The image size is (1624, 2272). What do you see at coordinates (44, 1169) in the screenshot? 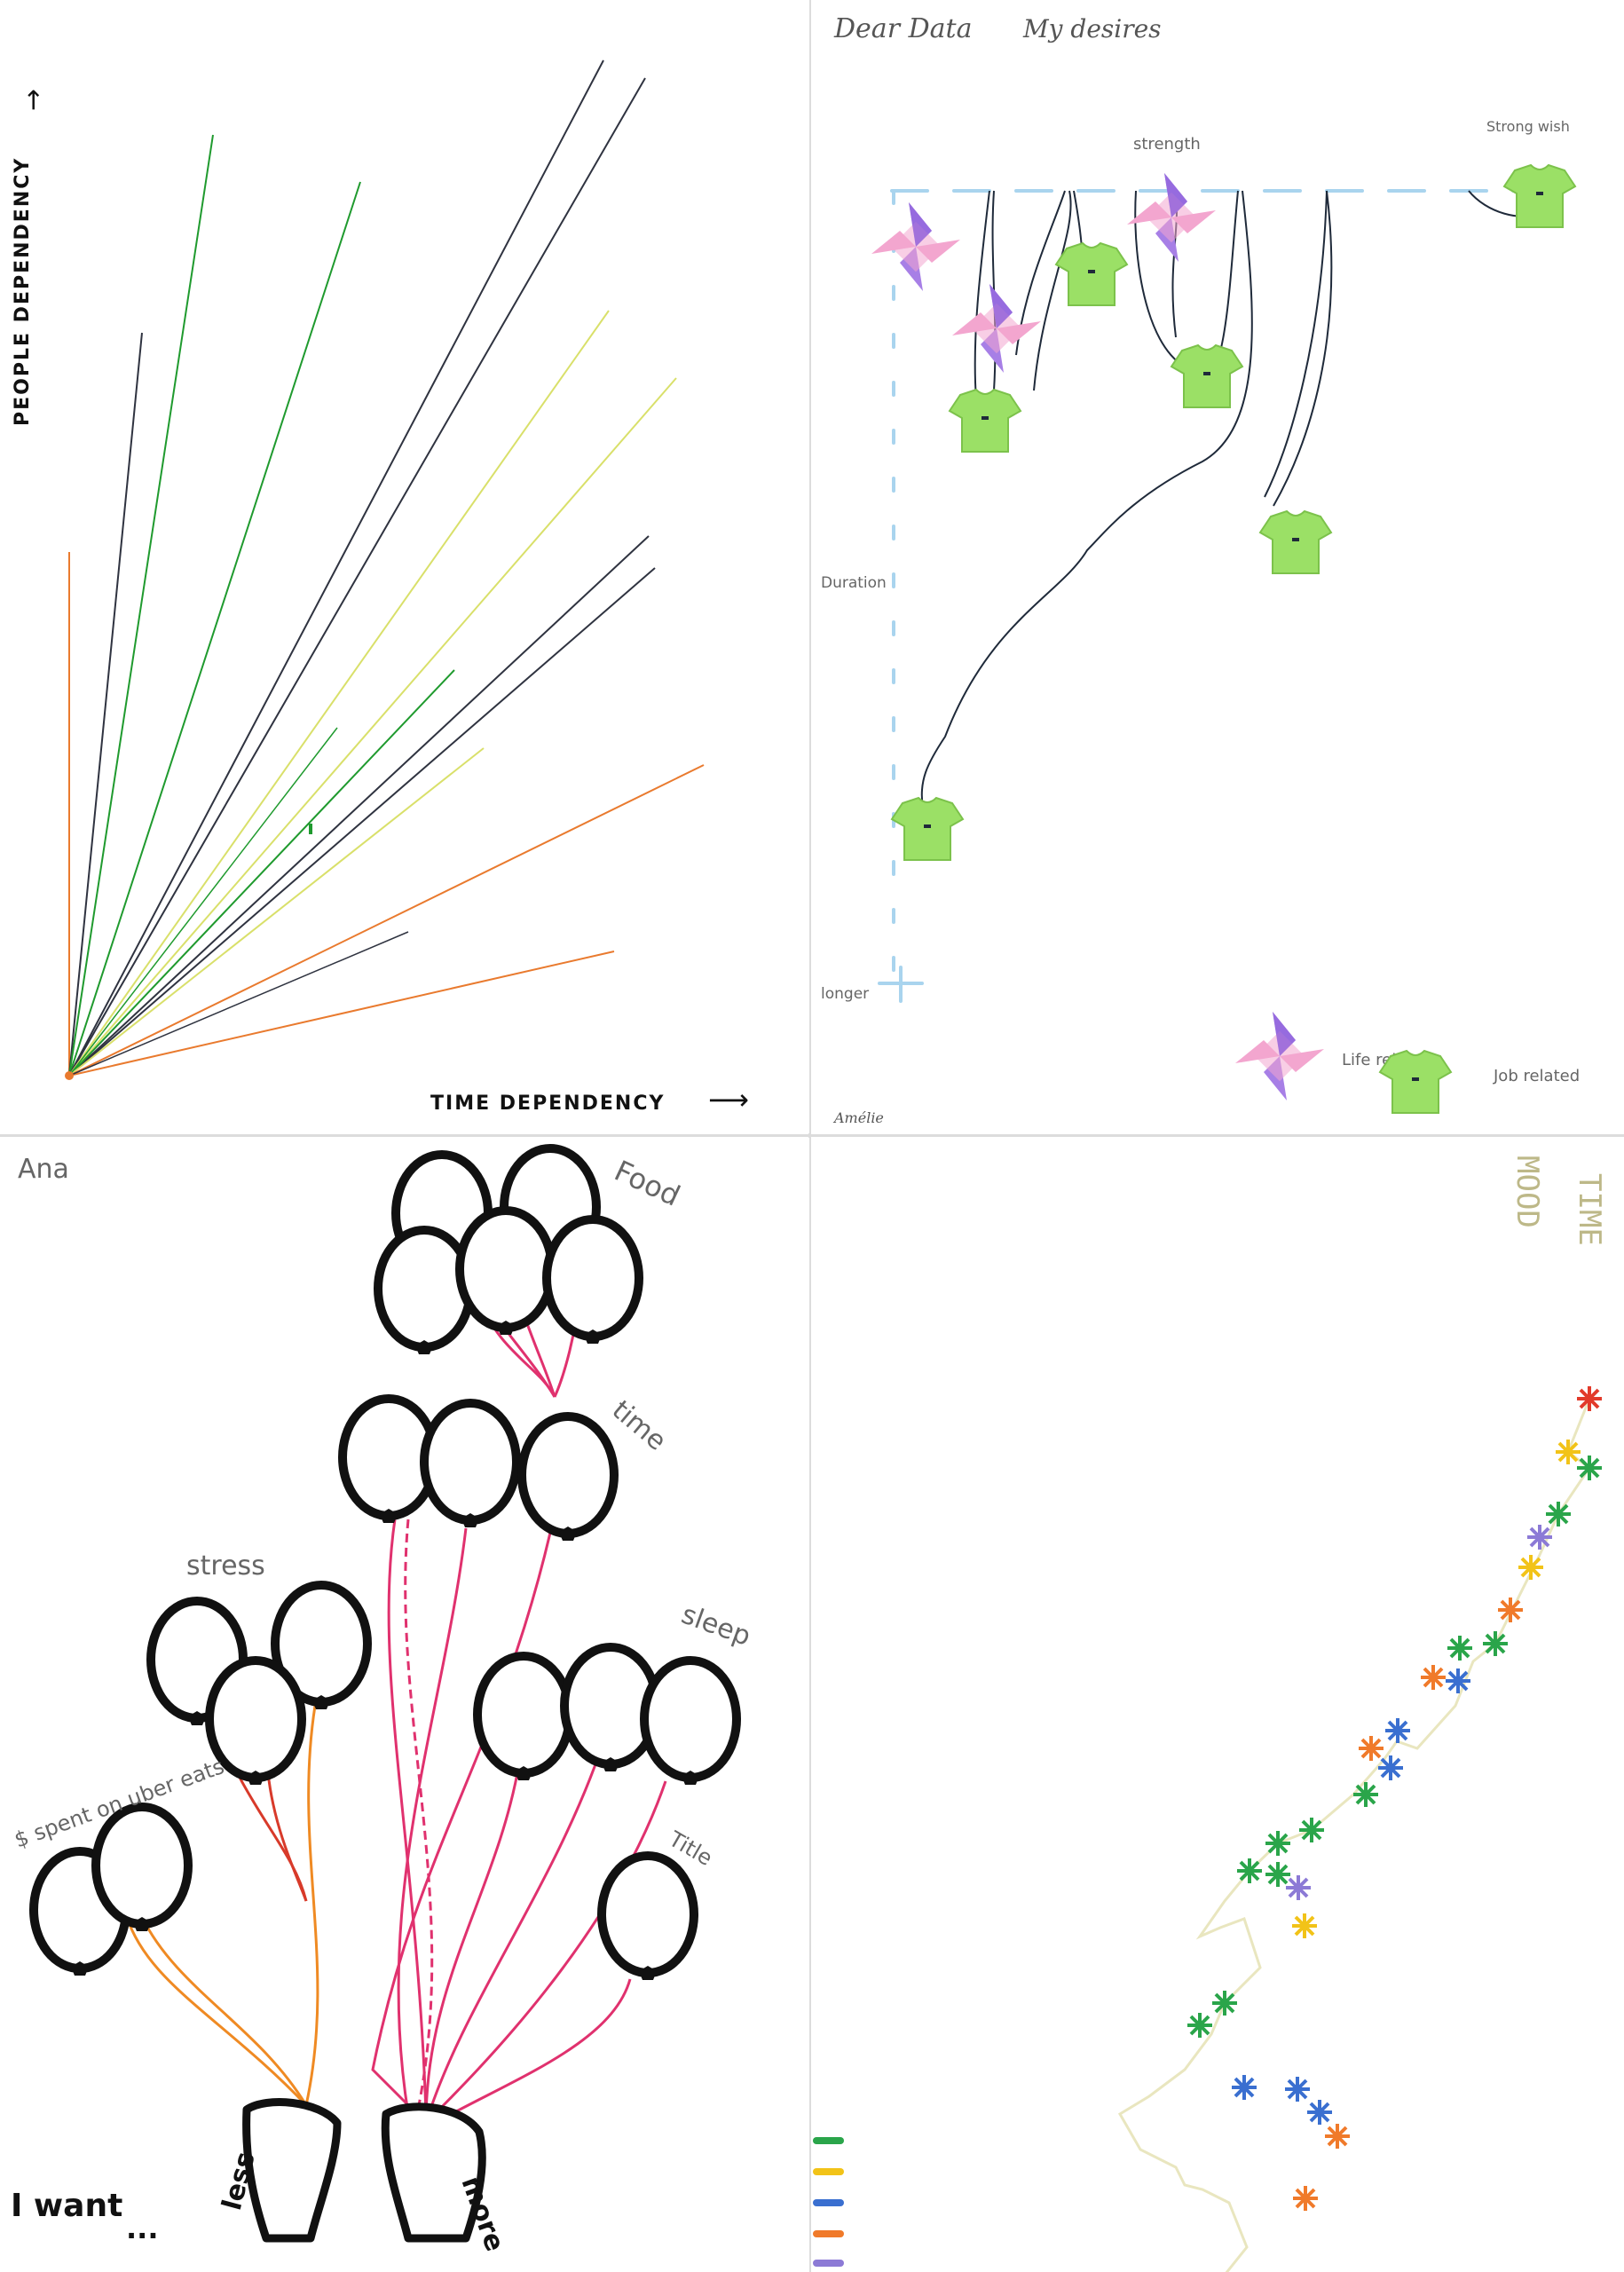
I see `author-name: Ana` at bounding box center [44, 1169].